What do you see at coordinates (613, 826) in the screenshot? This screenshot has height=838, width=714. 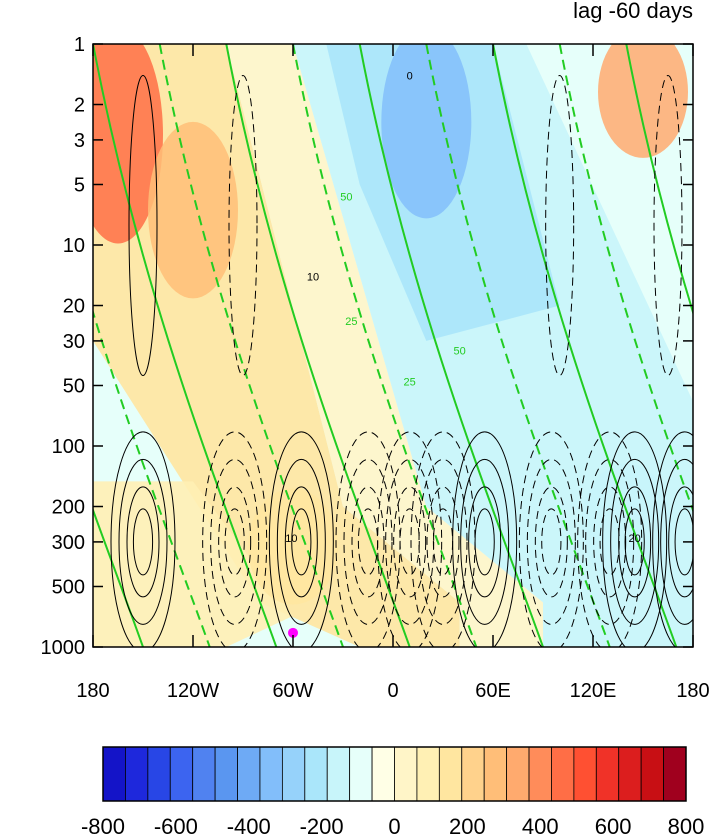 I see `colorbar-label: 600` at bounding box center [613, 826].